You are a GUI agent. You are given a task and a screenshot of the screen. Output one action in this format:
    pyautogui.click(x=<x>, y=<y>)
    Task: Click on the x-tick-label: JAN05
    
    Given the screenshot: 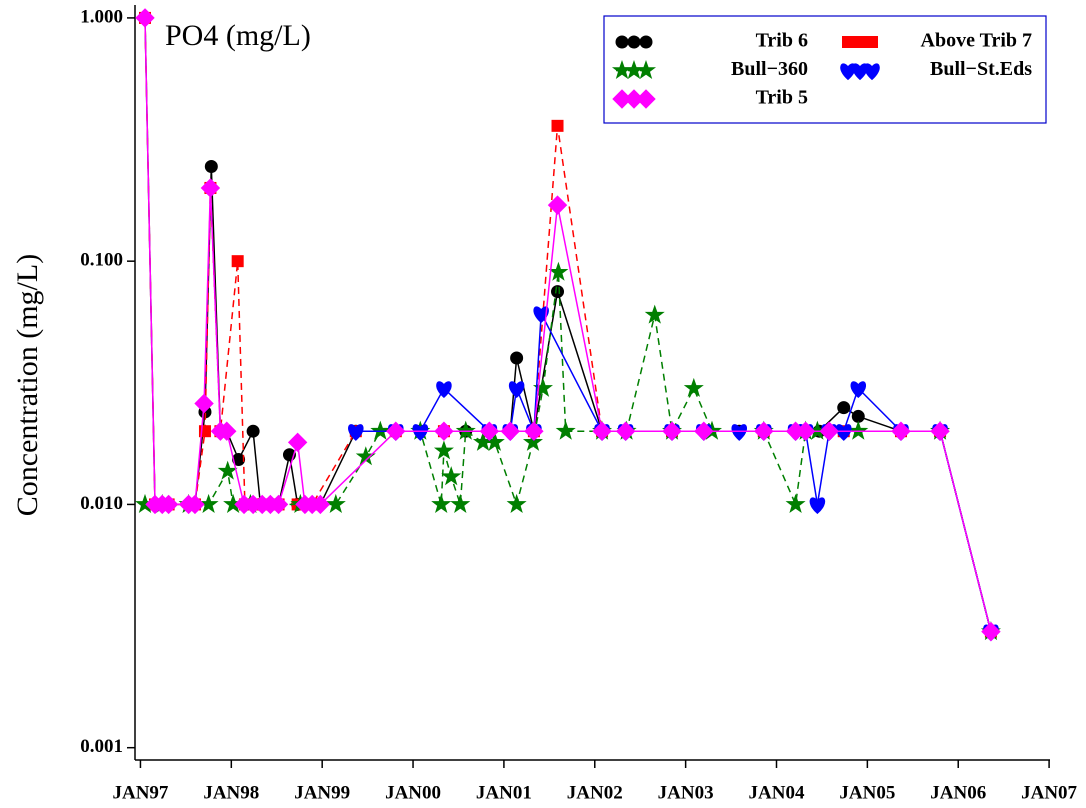 What is the action you would take?
    pyautogui.click(x=867, y=792)
    